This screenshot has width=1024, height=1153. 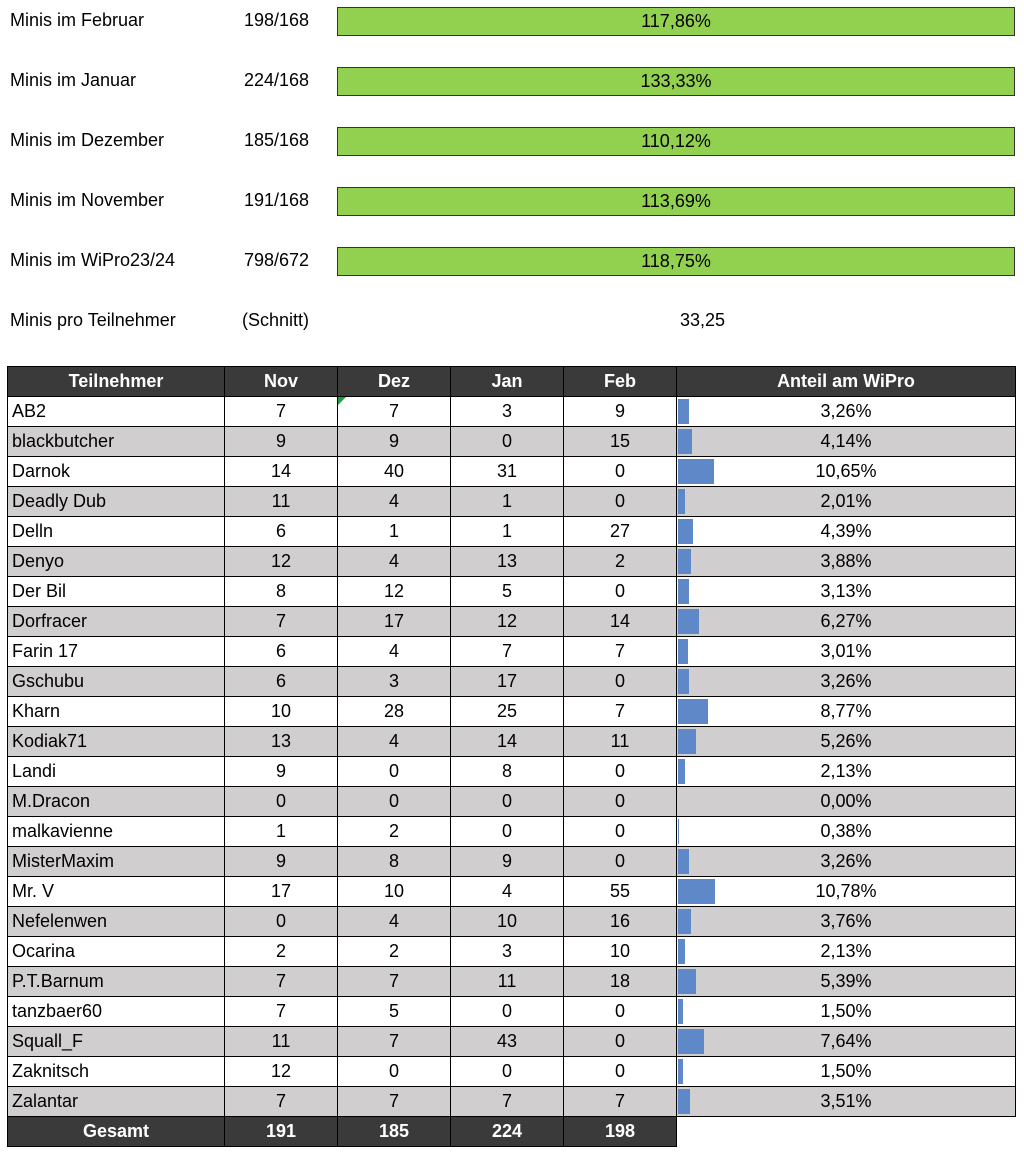 I want to click on header-cell: Feb, so click(x=620, y=381).